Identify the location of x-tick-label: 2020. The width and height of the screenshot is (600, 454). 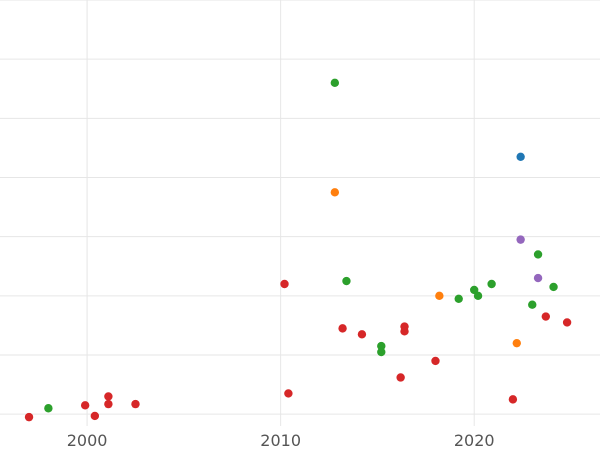
(474, 440).